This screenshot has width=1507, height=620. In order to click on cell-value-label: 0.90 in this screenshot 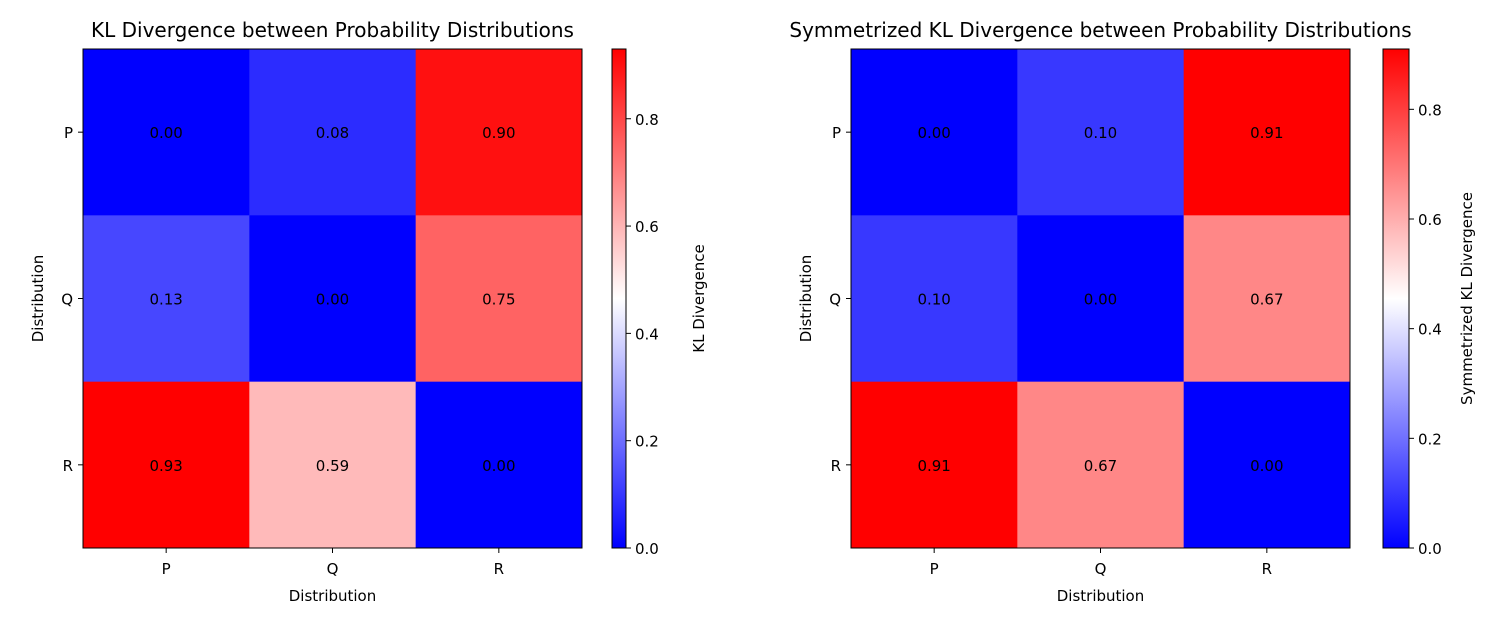, I will do `click(498, 133)`.